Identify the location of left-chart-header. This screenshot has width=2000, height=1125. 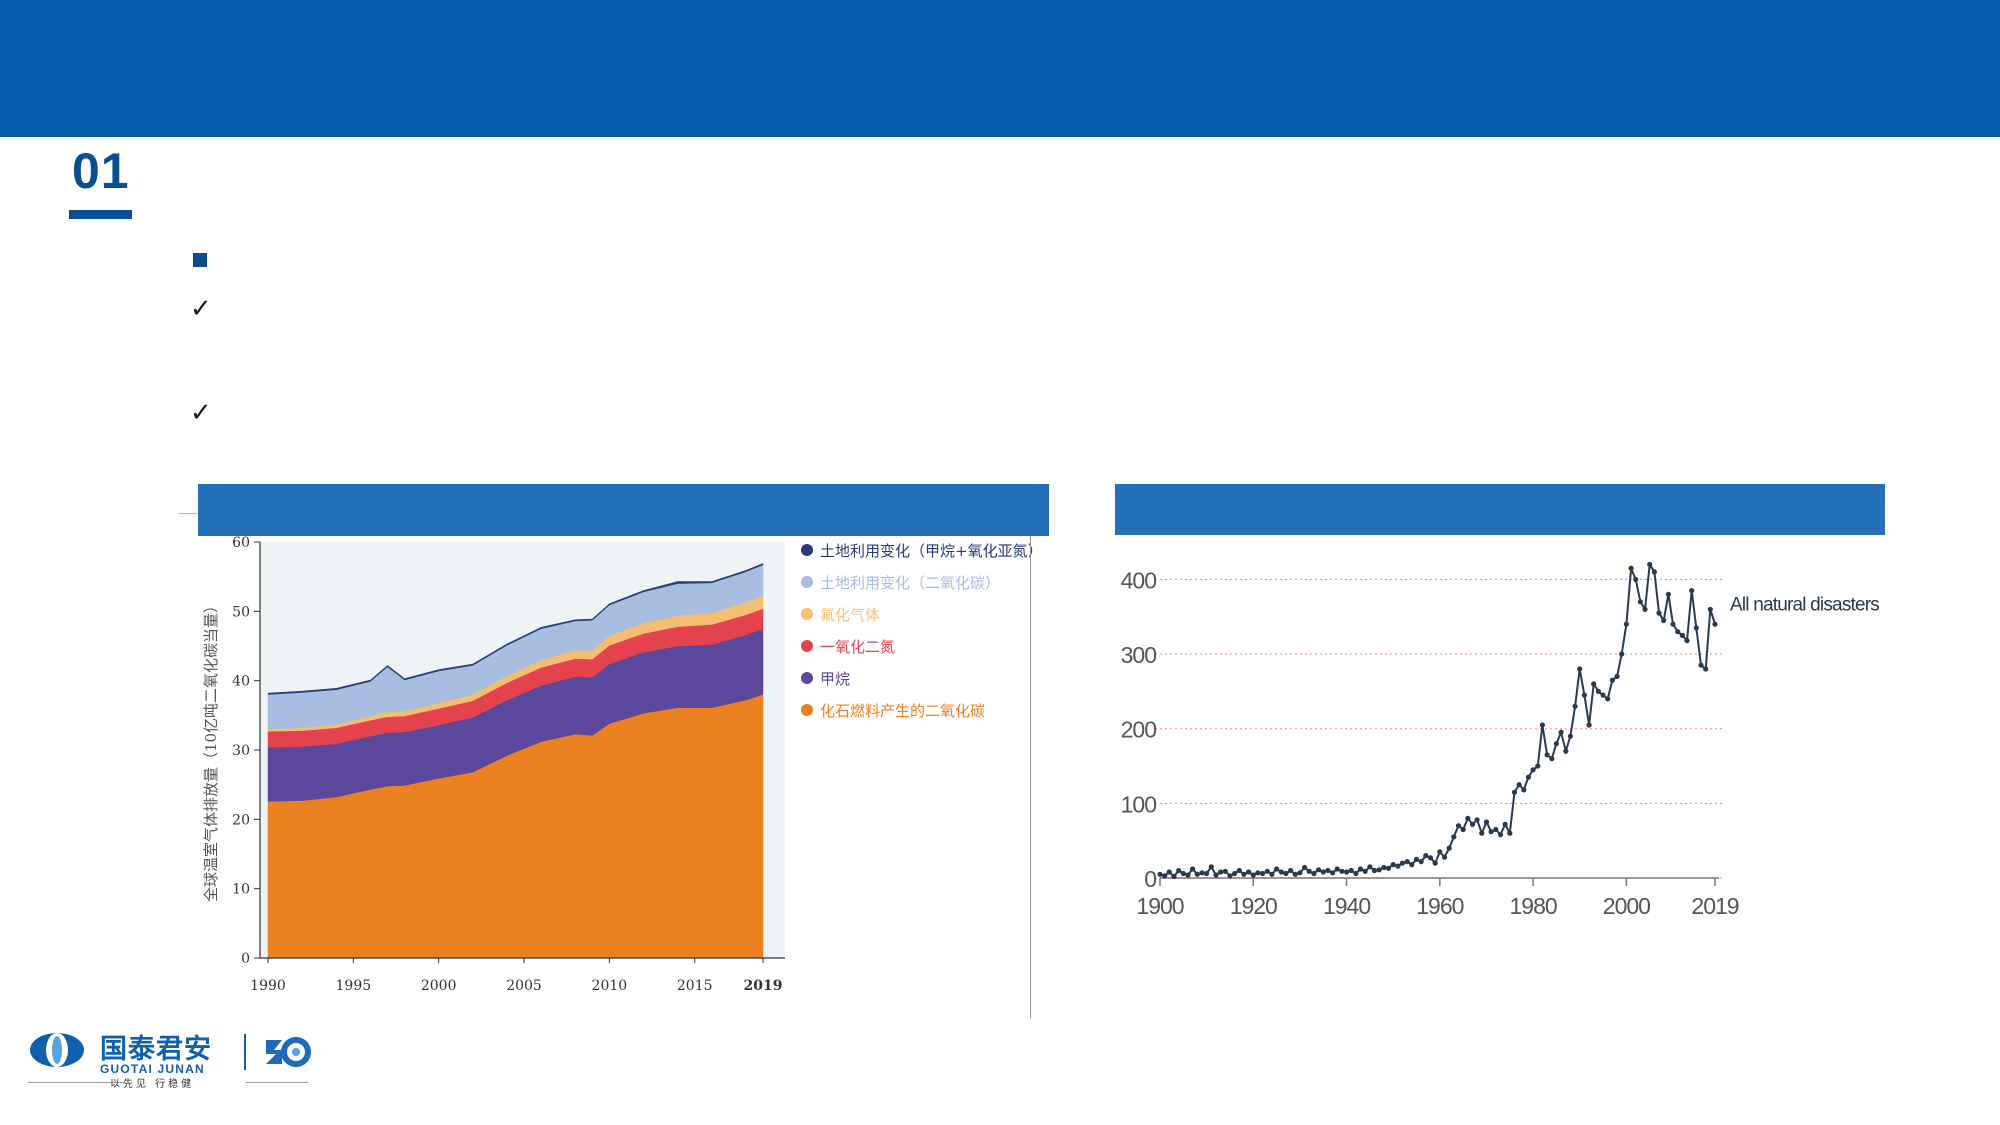
(623, 510).